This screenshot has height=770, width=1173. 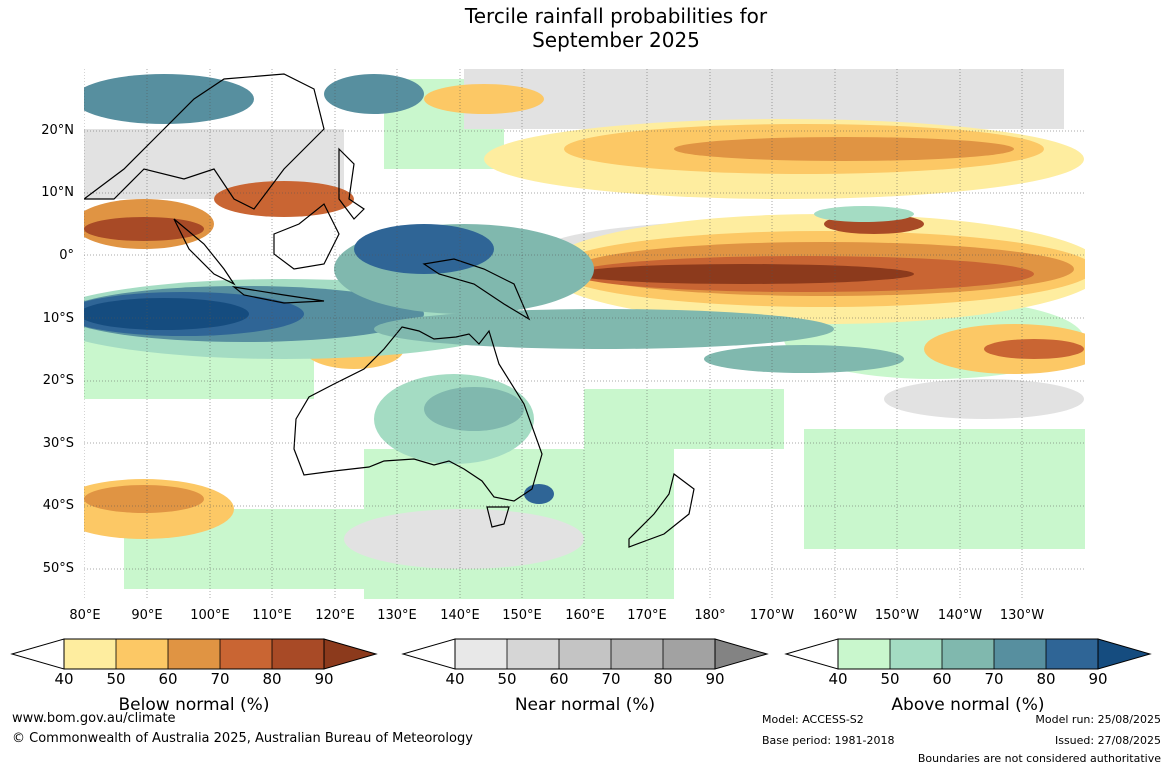 I want to click on lon-label-130e: 130°E, so click(x=397, y=615).